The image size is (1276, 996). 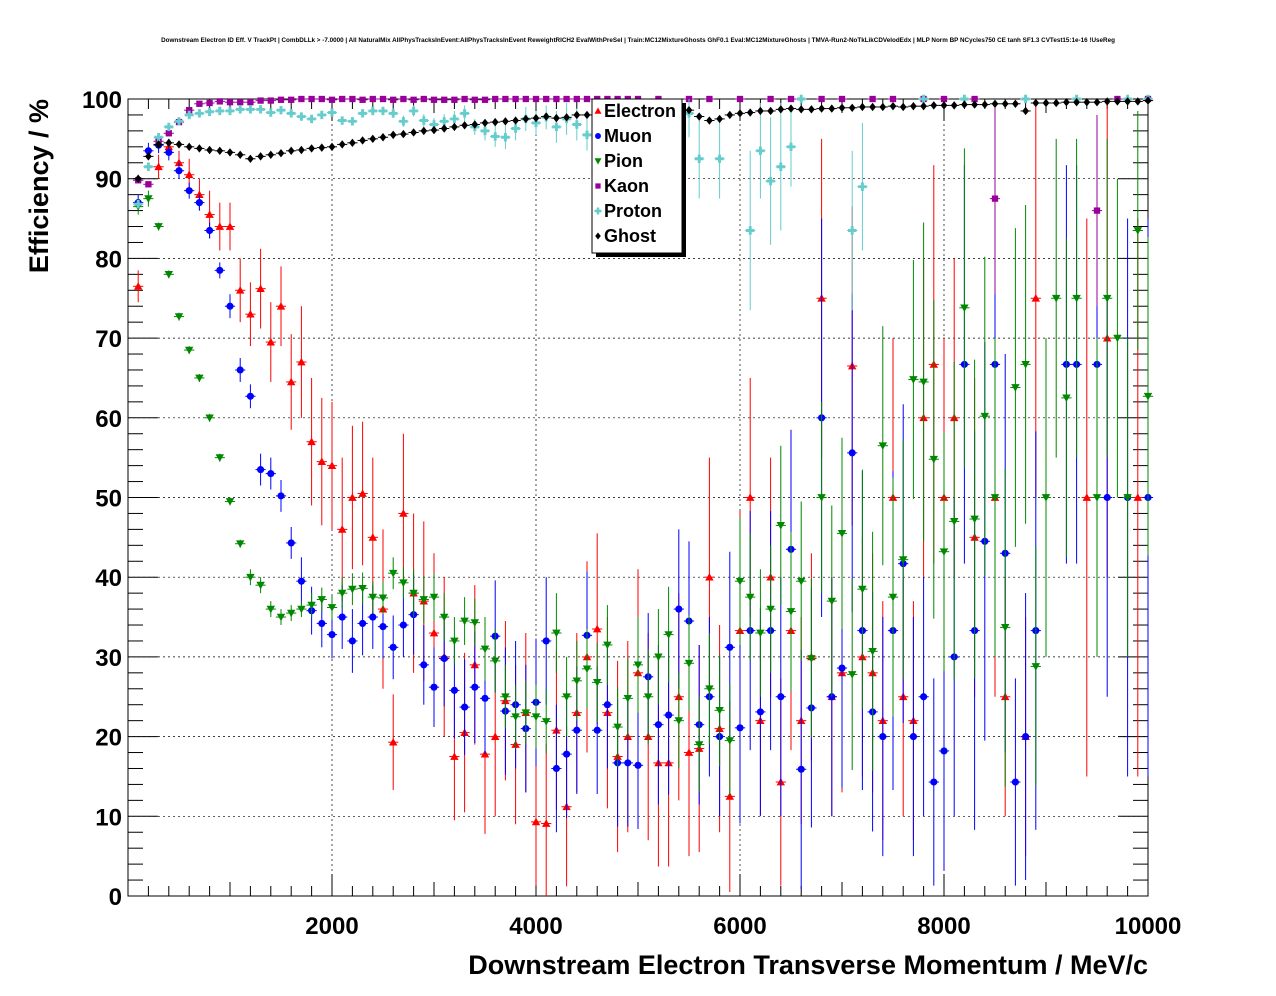 What do you see at coordinates (108, 658) in the screenshot?
I see `y-tick-label: 30` at bounding box center [108, 658].